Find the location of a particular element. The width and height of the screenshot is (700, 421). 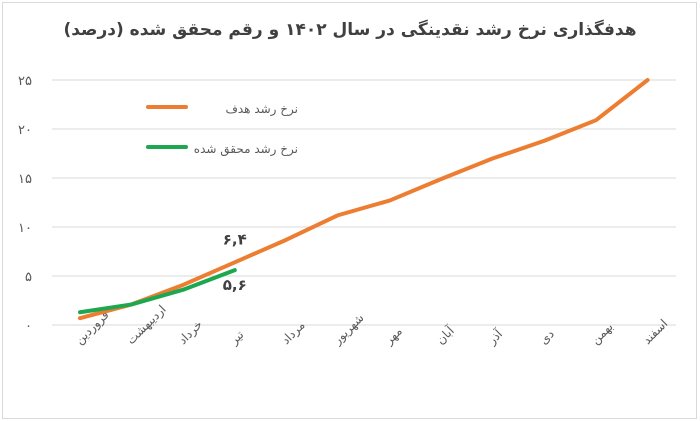

legend-actual-label: نرخ رشد محقق شده is located at coordinates (245, 149).